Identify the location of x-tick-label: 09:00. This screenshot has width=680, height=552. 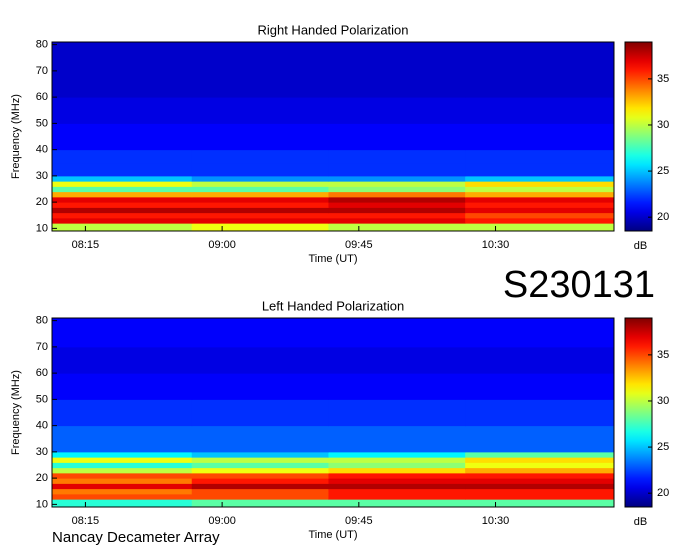
(222, 245).